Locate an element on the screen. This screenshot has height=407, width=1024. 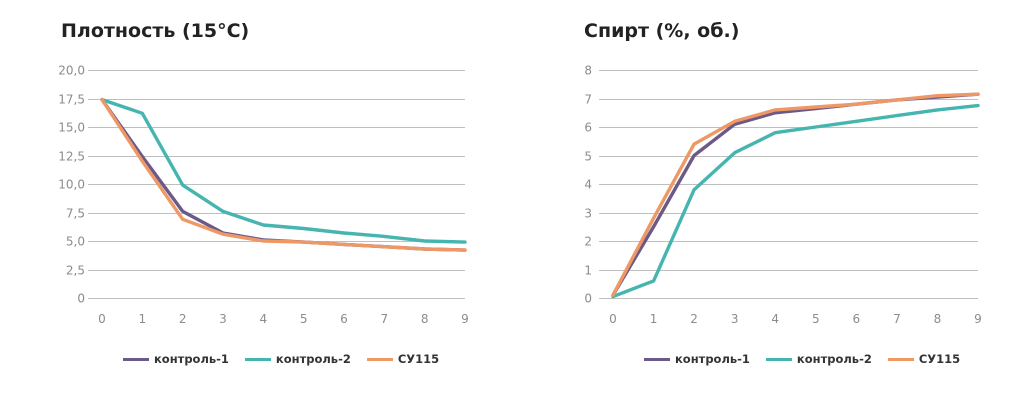
y-tick-label: 6 is located at coordinates (588, 128).